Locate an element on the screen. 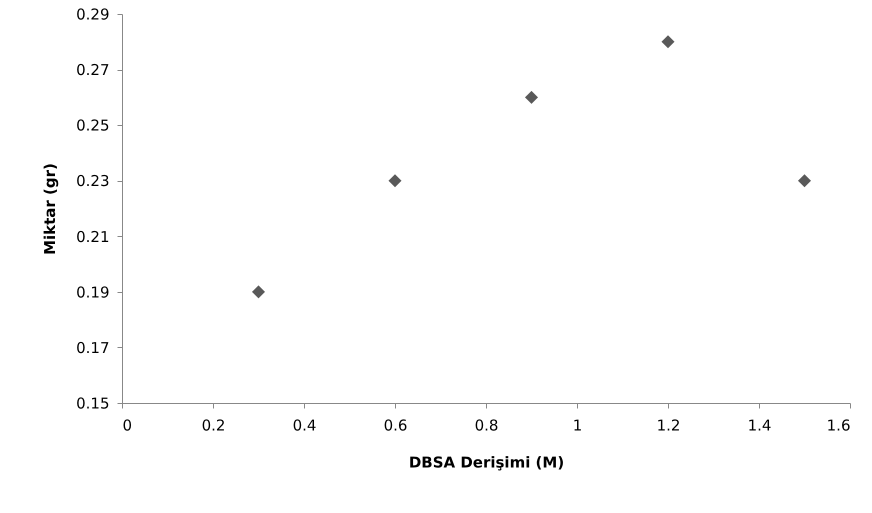  x-tick-label: 0.2 is located at coordinates (214, 425).